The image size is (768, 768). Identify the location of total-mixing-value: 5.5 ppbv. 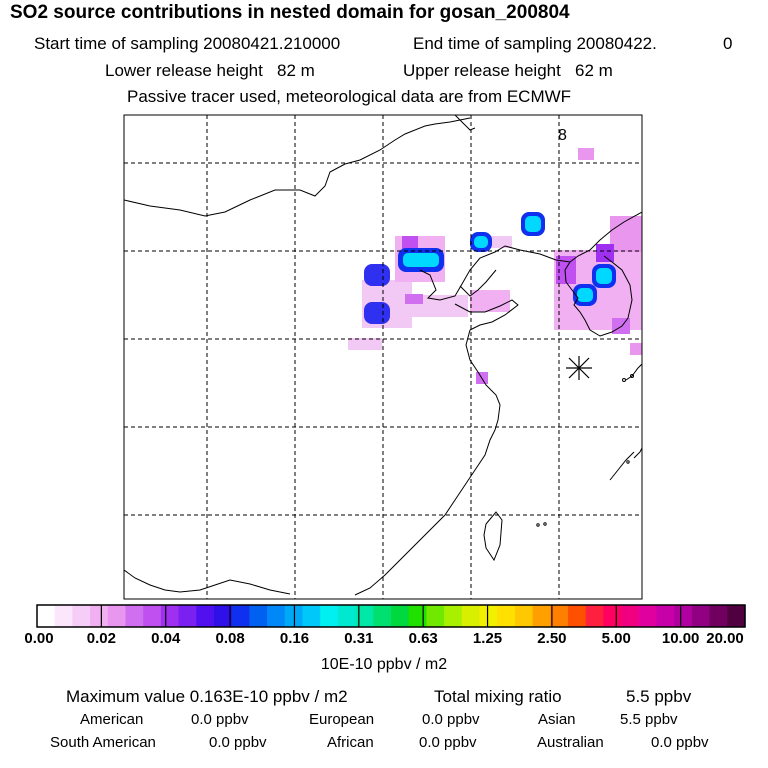
(659, 696).